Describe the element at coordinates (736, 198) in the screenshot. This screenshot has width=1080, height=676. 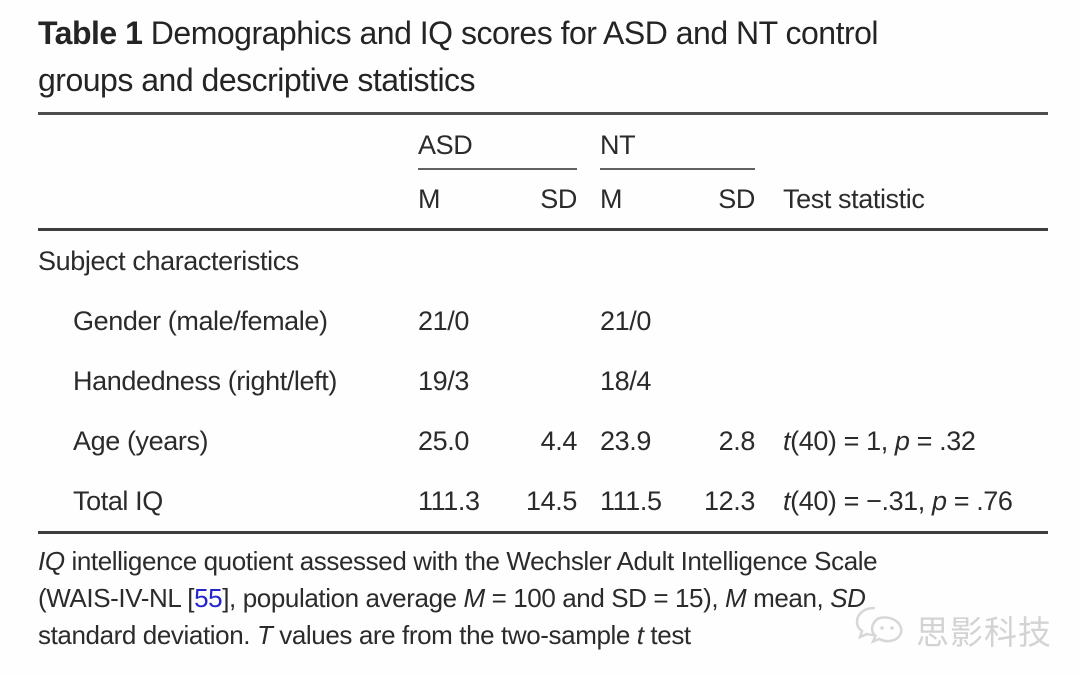
I see `col-header-nt-sd: SD` at that location.